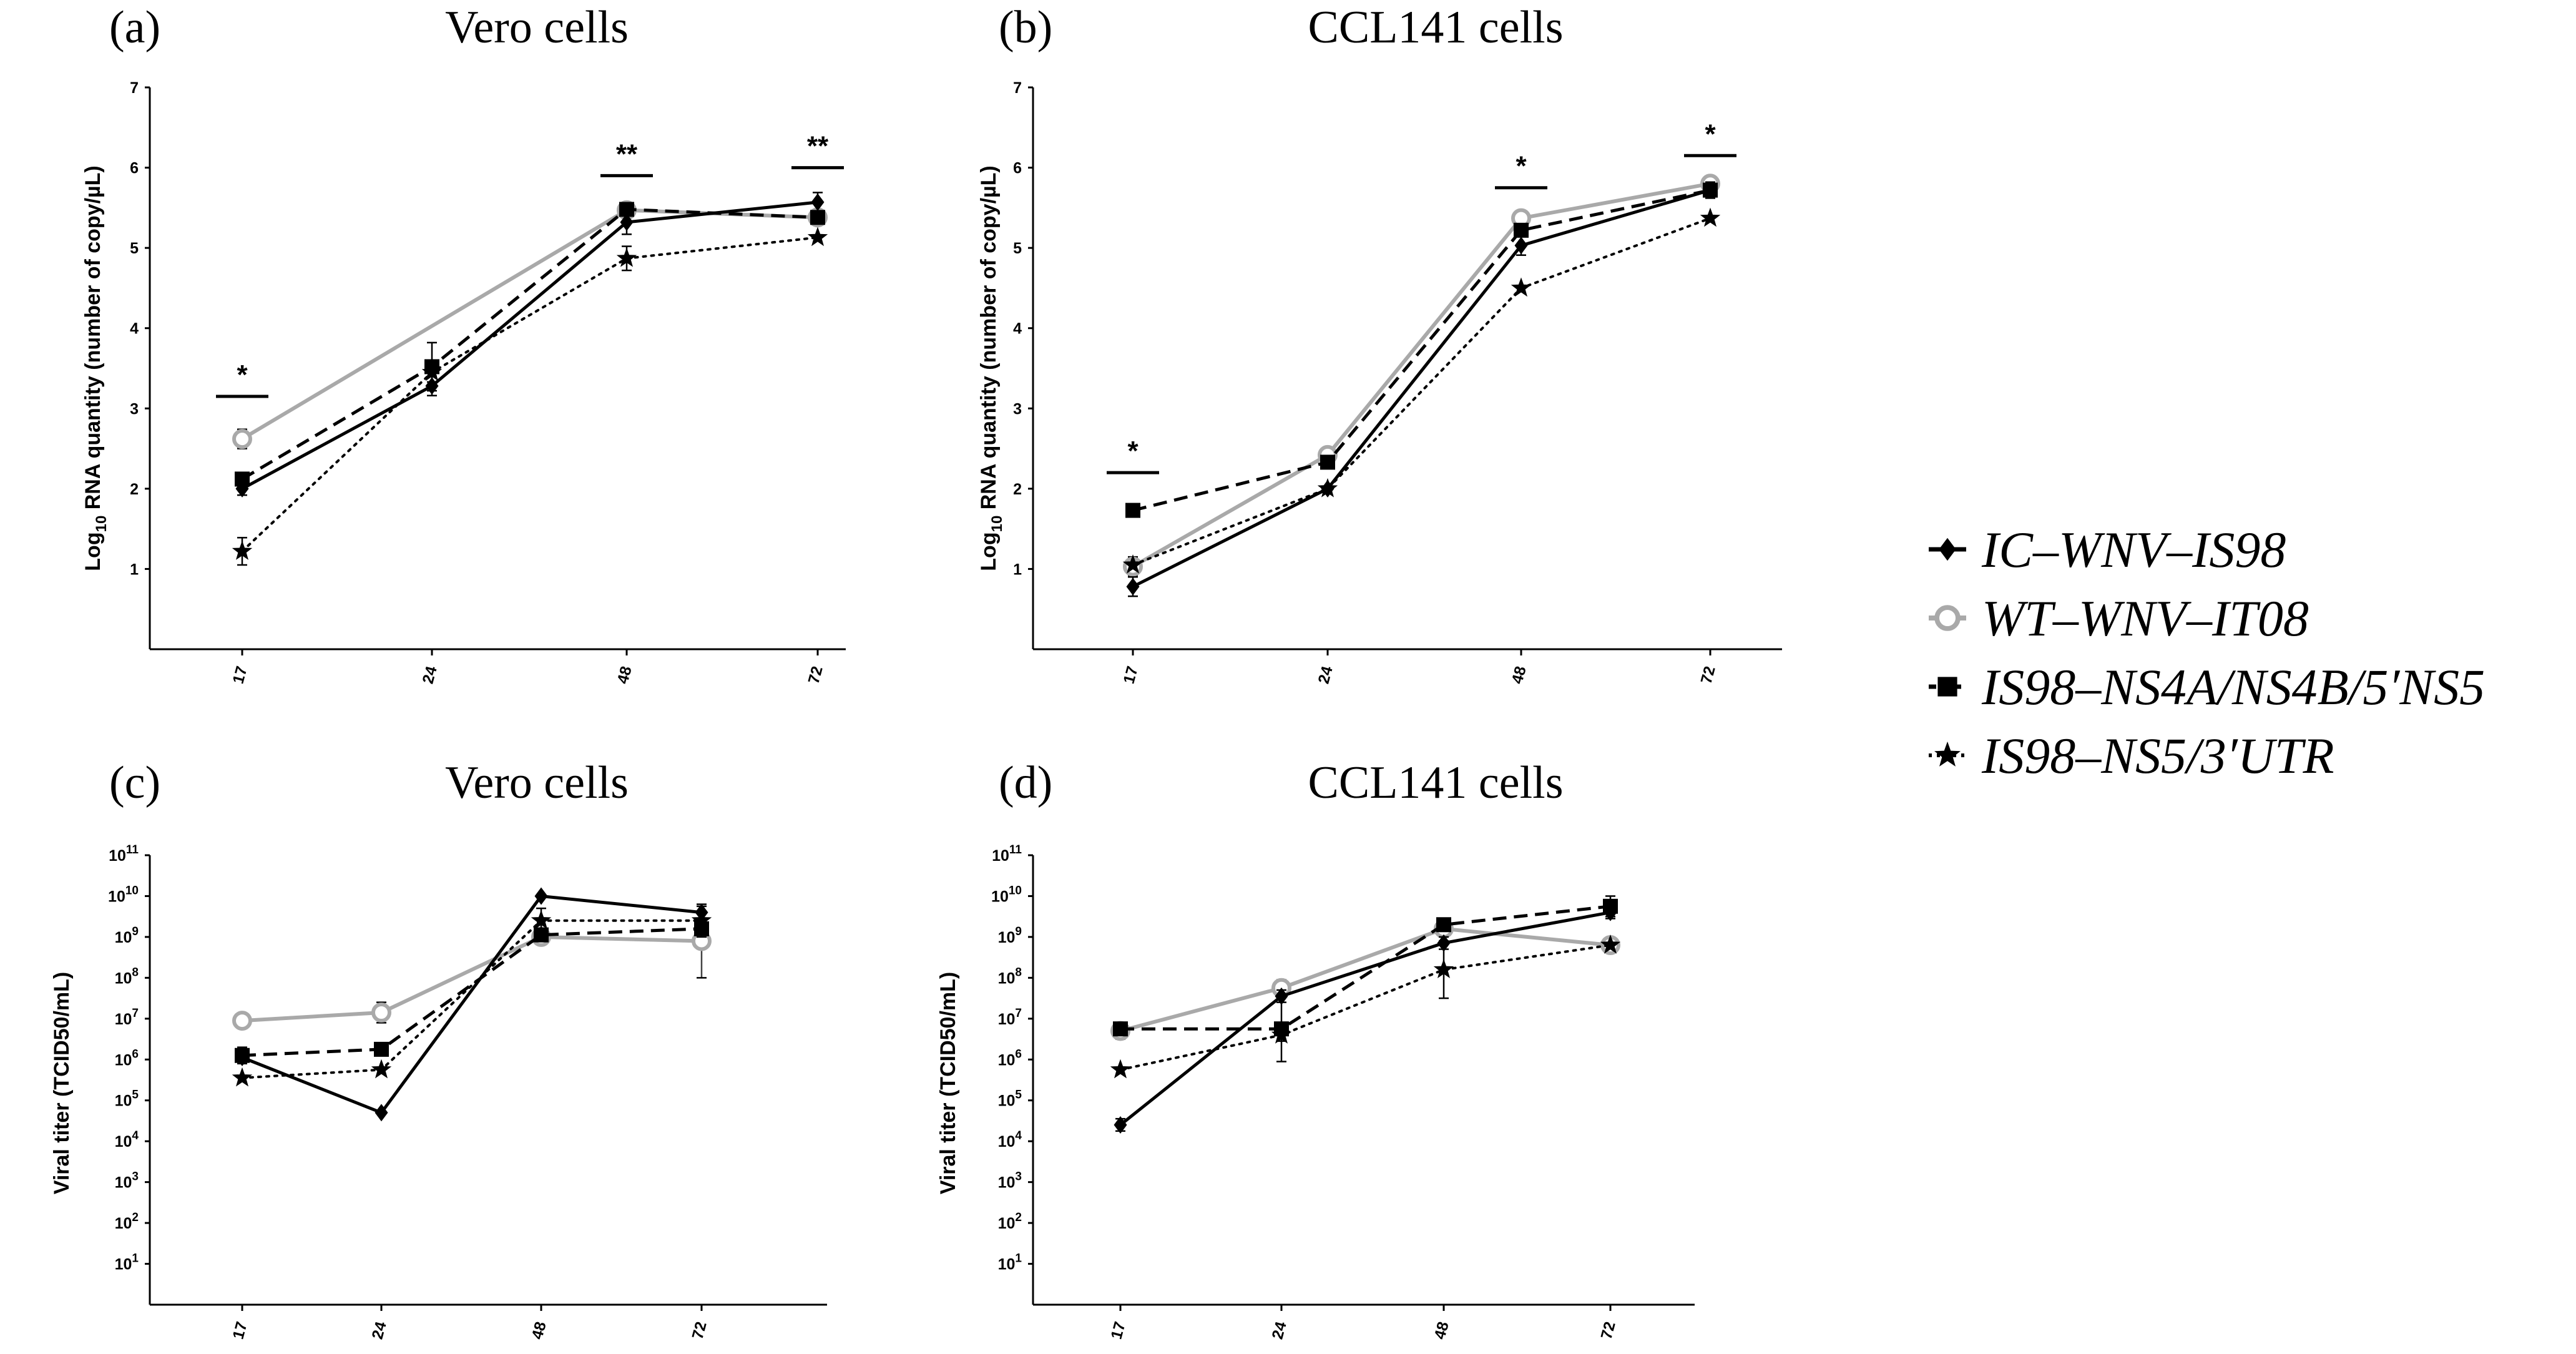 The height and width of the screenshot is (1354, 2576). I want to click on y-tick-exponent: 4, so click(135, 1135).